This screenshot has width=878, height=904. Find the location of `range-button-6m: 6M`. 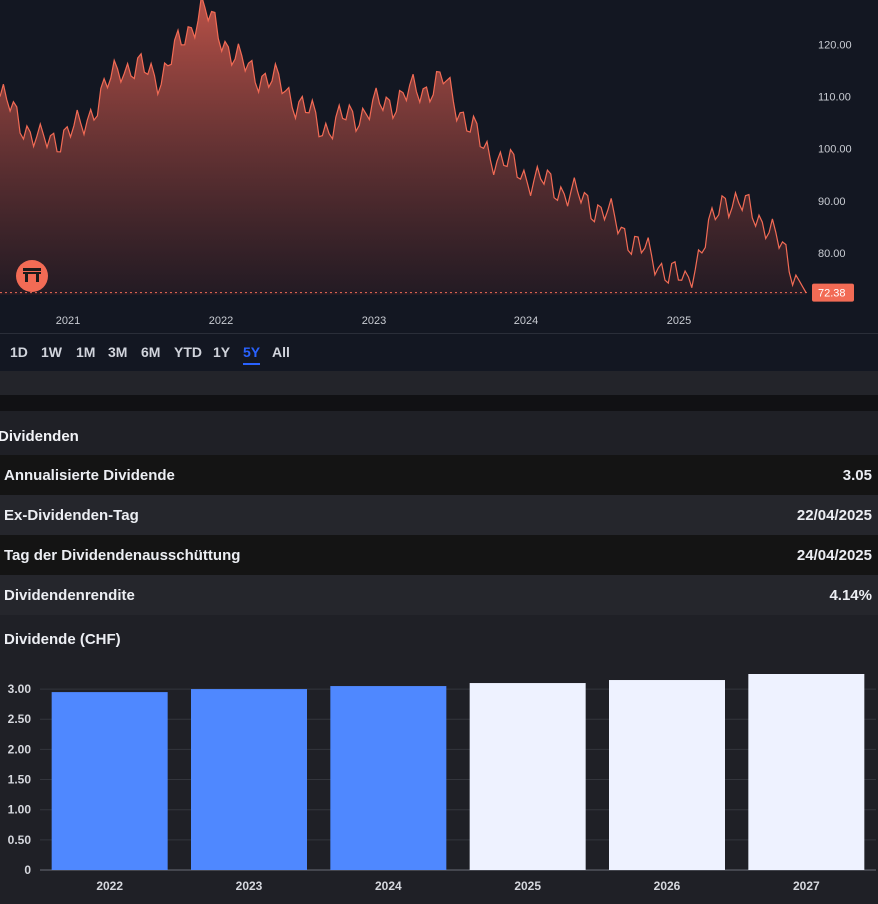

range-button-6m: 6M is located at coordinates (151, 352).